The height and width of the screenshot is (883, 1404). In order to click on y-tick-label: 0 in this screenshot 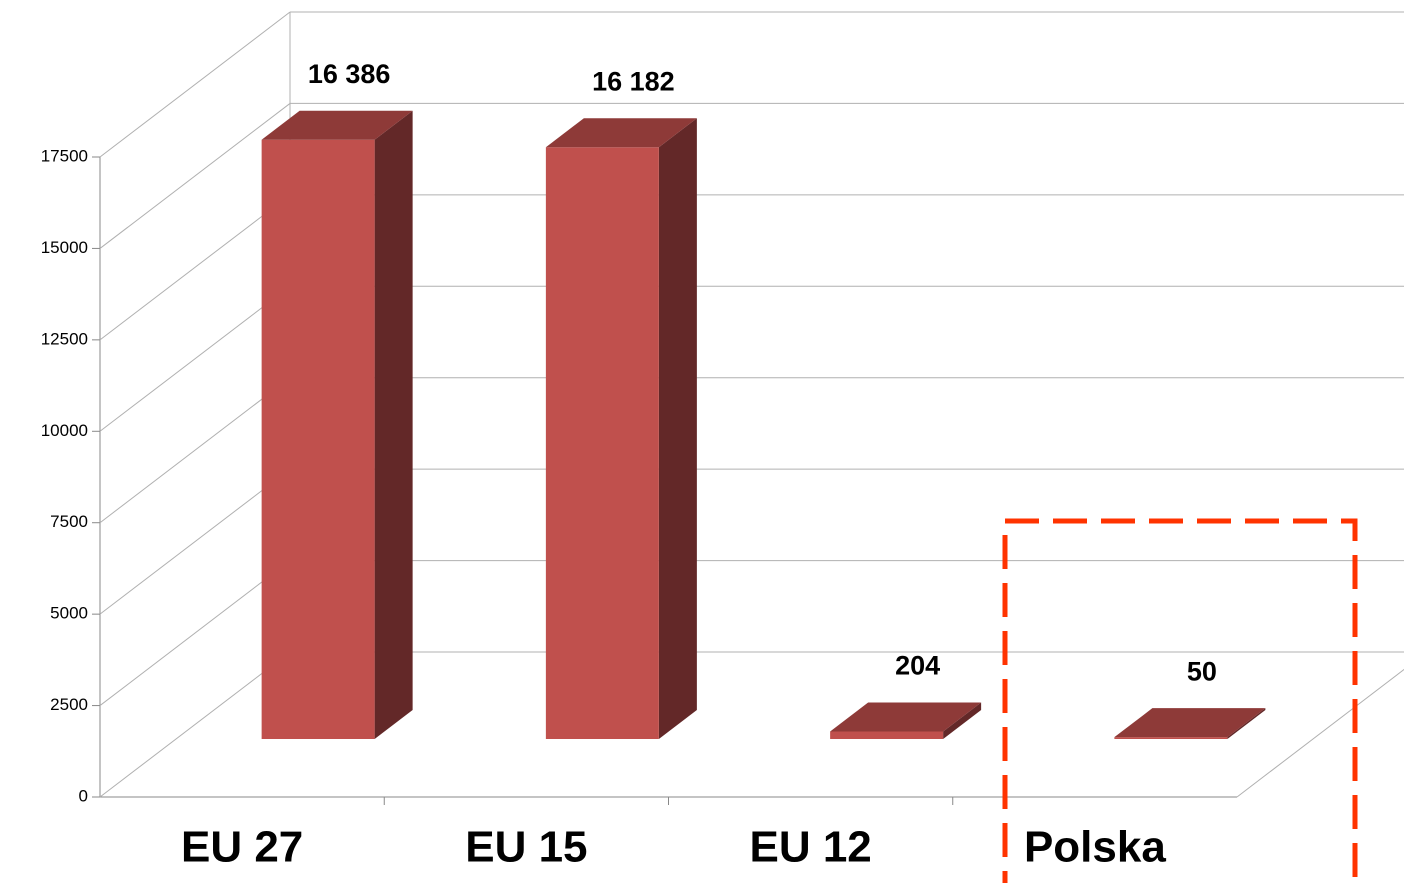, I will do `click(83, 795)`.